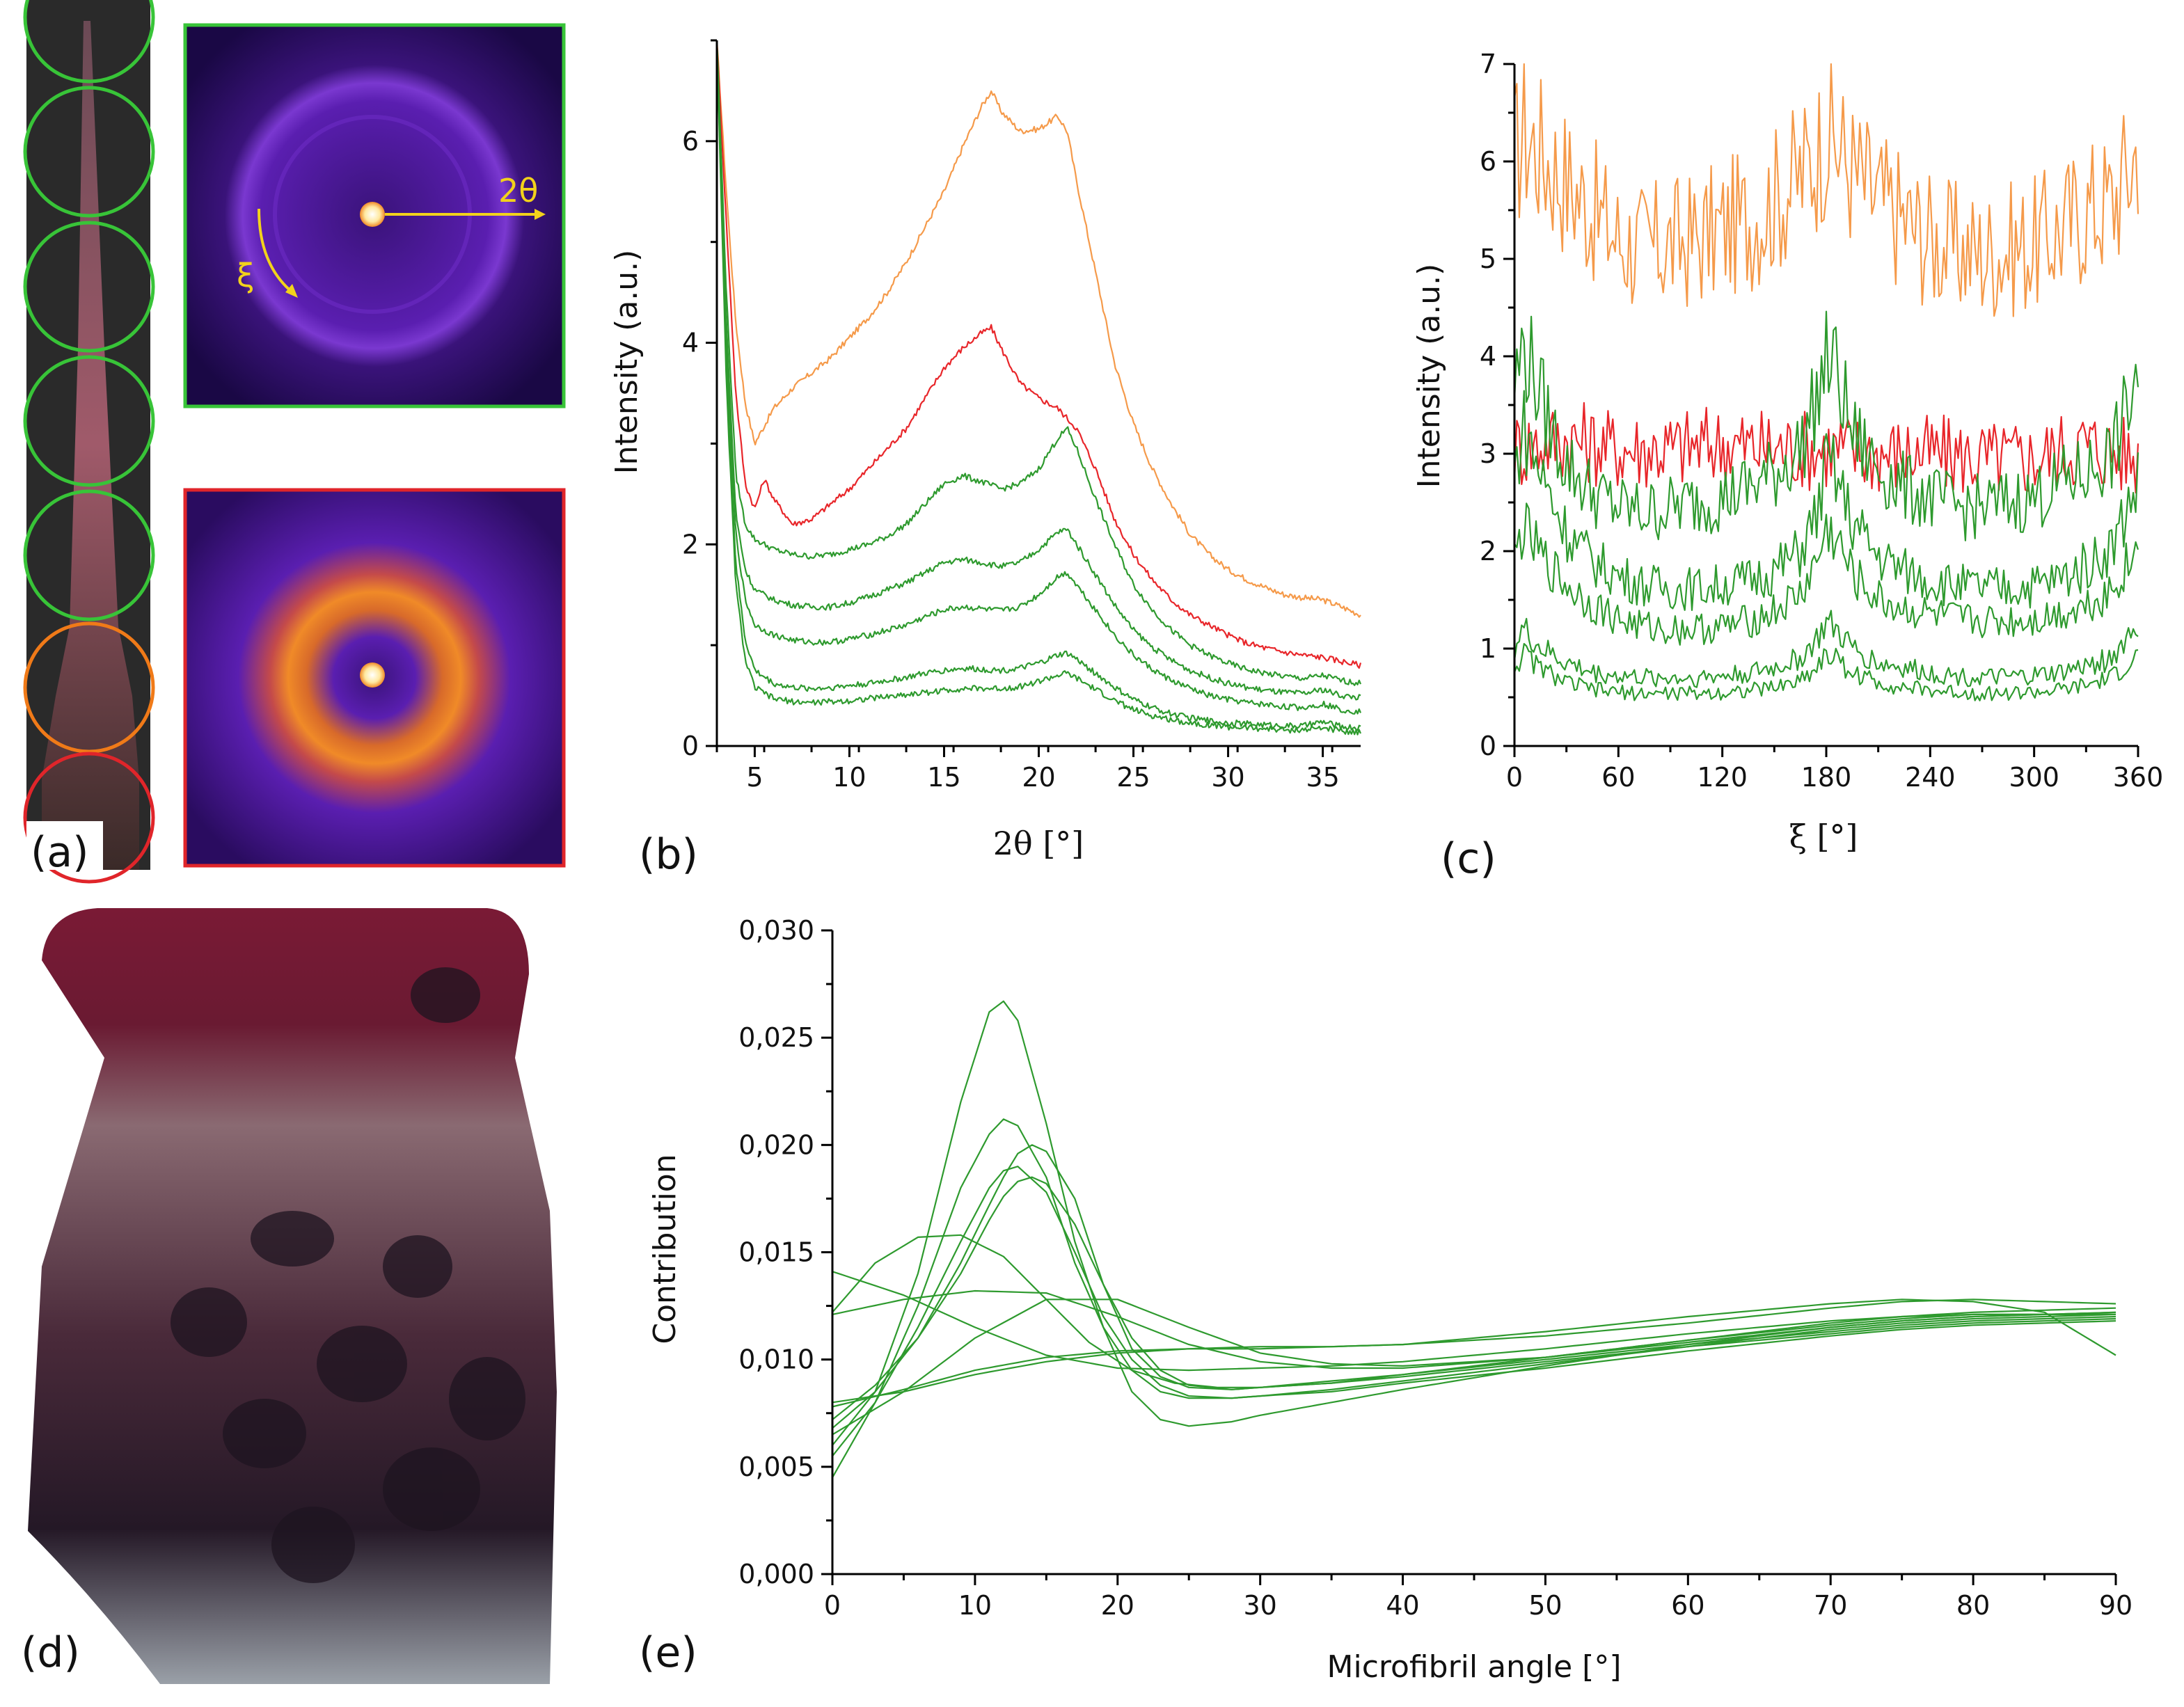 The image size is (2184, 1707). What do you see at coordinates (665, 1249) in the screenshot?
I see `chart-e-ylabel: Contribution` at bounding box center [665, 1249].